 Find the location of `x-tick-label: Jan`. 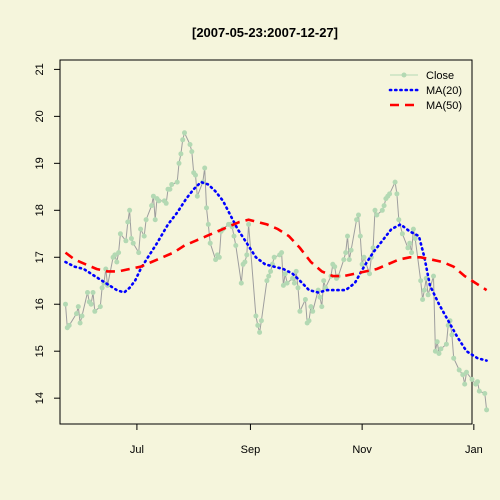

x-tick-label: Jan is located at coordinates (474, 450).